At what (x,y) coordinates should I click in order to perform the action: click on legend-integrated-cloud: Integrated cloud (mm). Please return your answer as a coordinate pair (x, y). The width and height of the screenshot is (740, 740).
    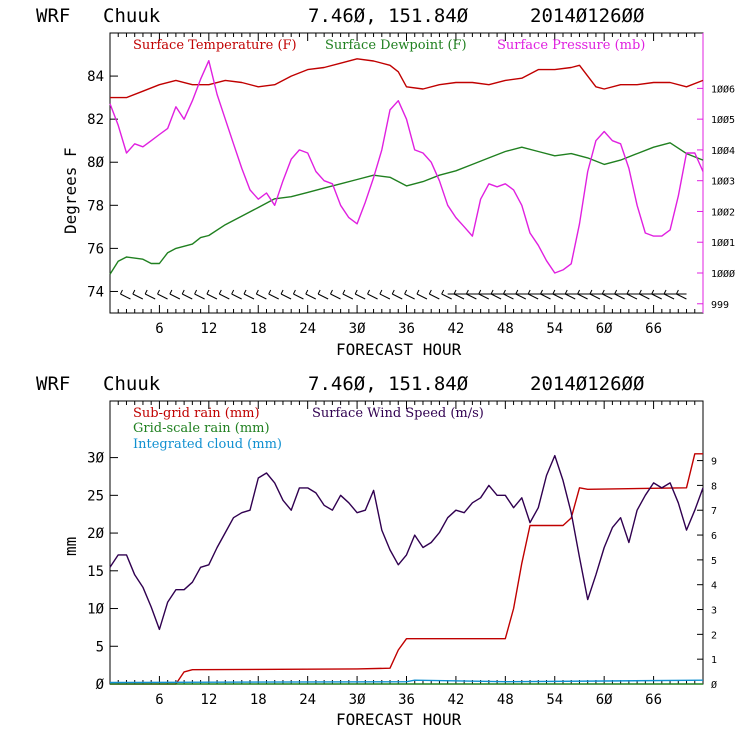
    Looking at the image, I should click on (207, 444).